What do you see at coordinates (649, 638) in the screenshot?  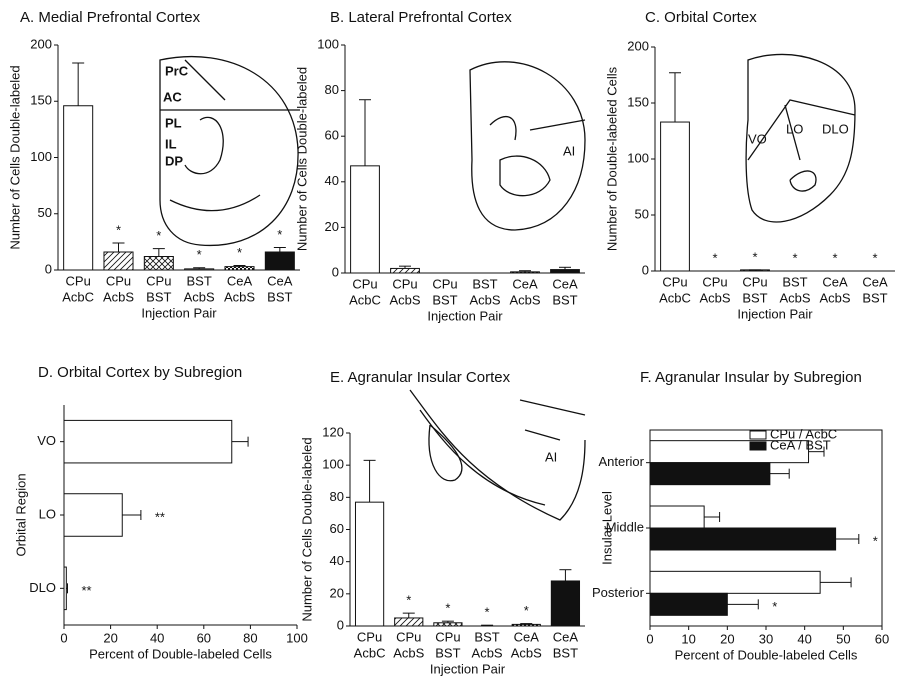 I see `x-tick-label: 0` at bounding box center [649, 638].